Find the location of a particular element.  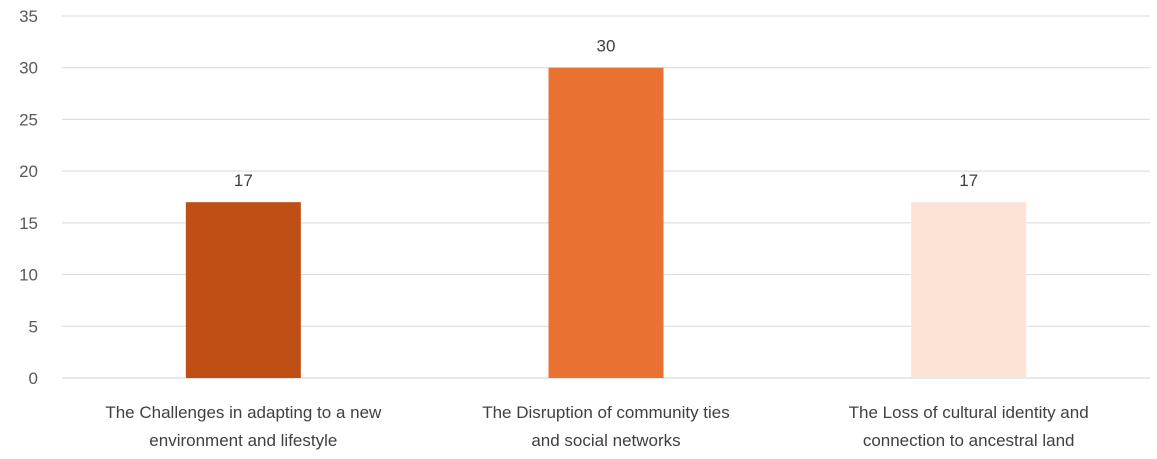

y-tick-label: 30 is located at coordinates (28, 68).